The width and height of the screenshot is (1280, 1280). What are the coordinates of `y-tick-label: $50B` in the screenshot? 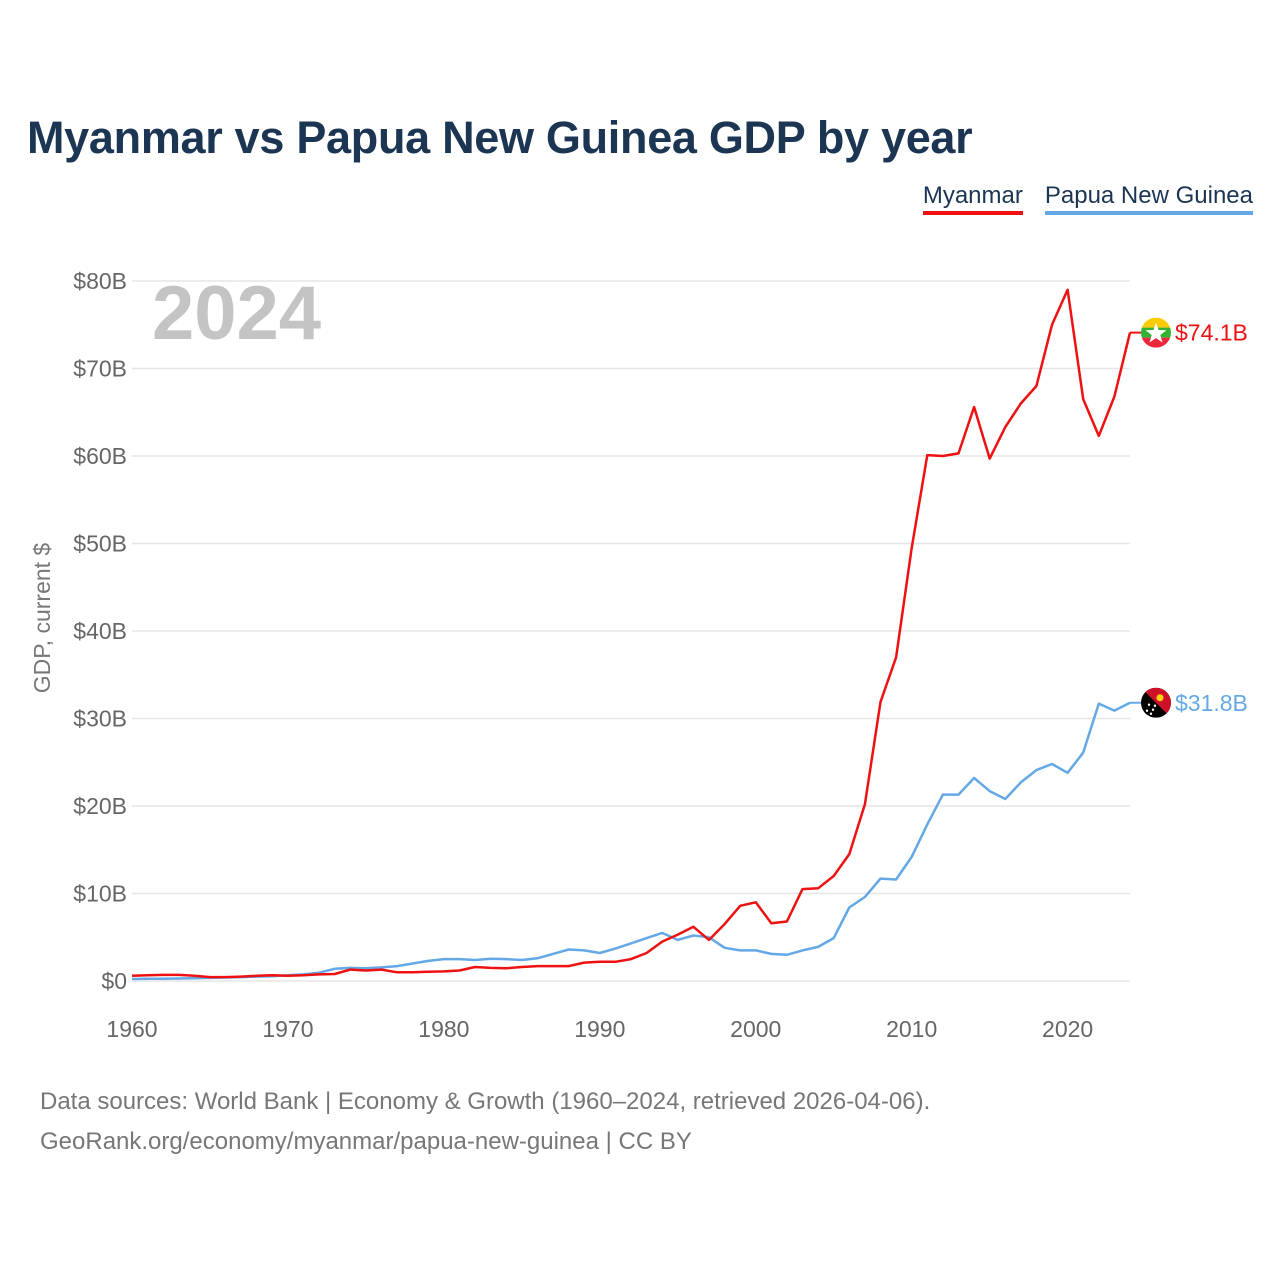 It's located at (100, 544).